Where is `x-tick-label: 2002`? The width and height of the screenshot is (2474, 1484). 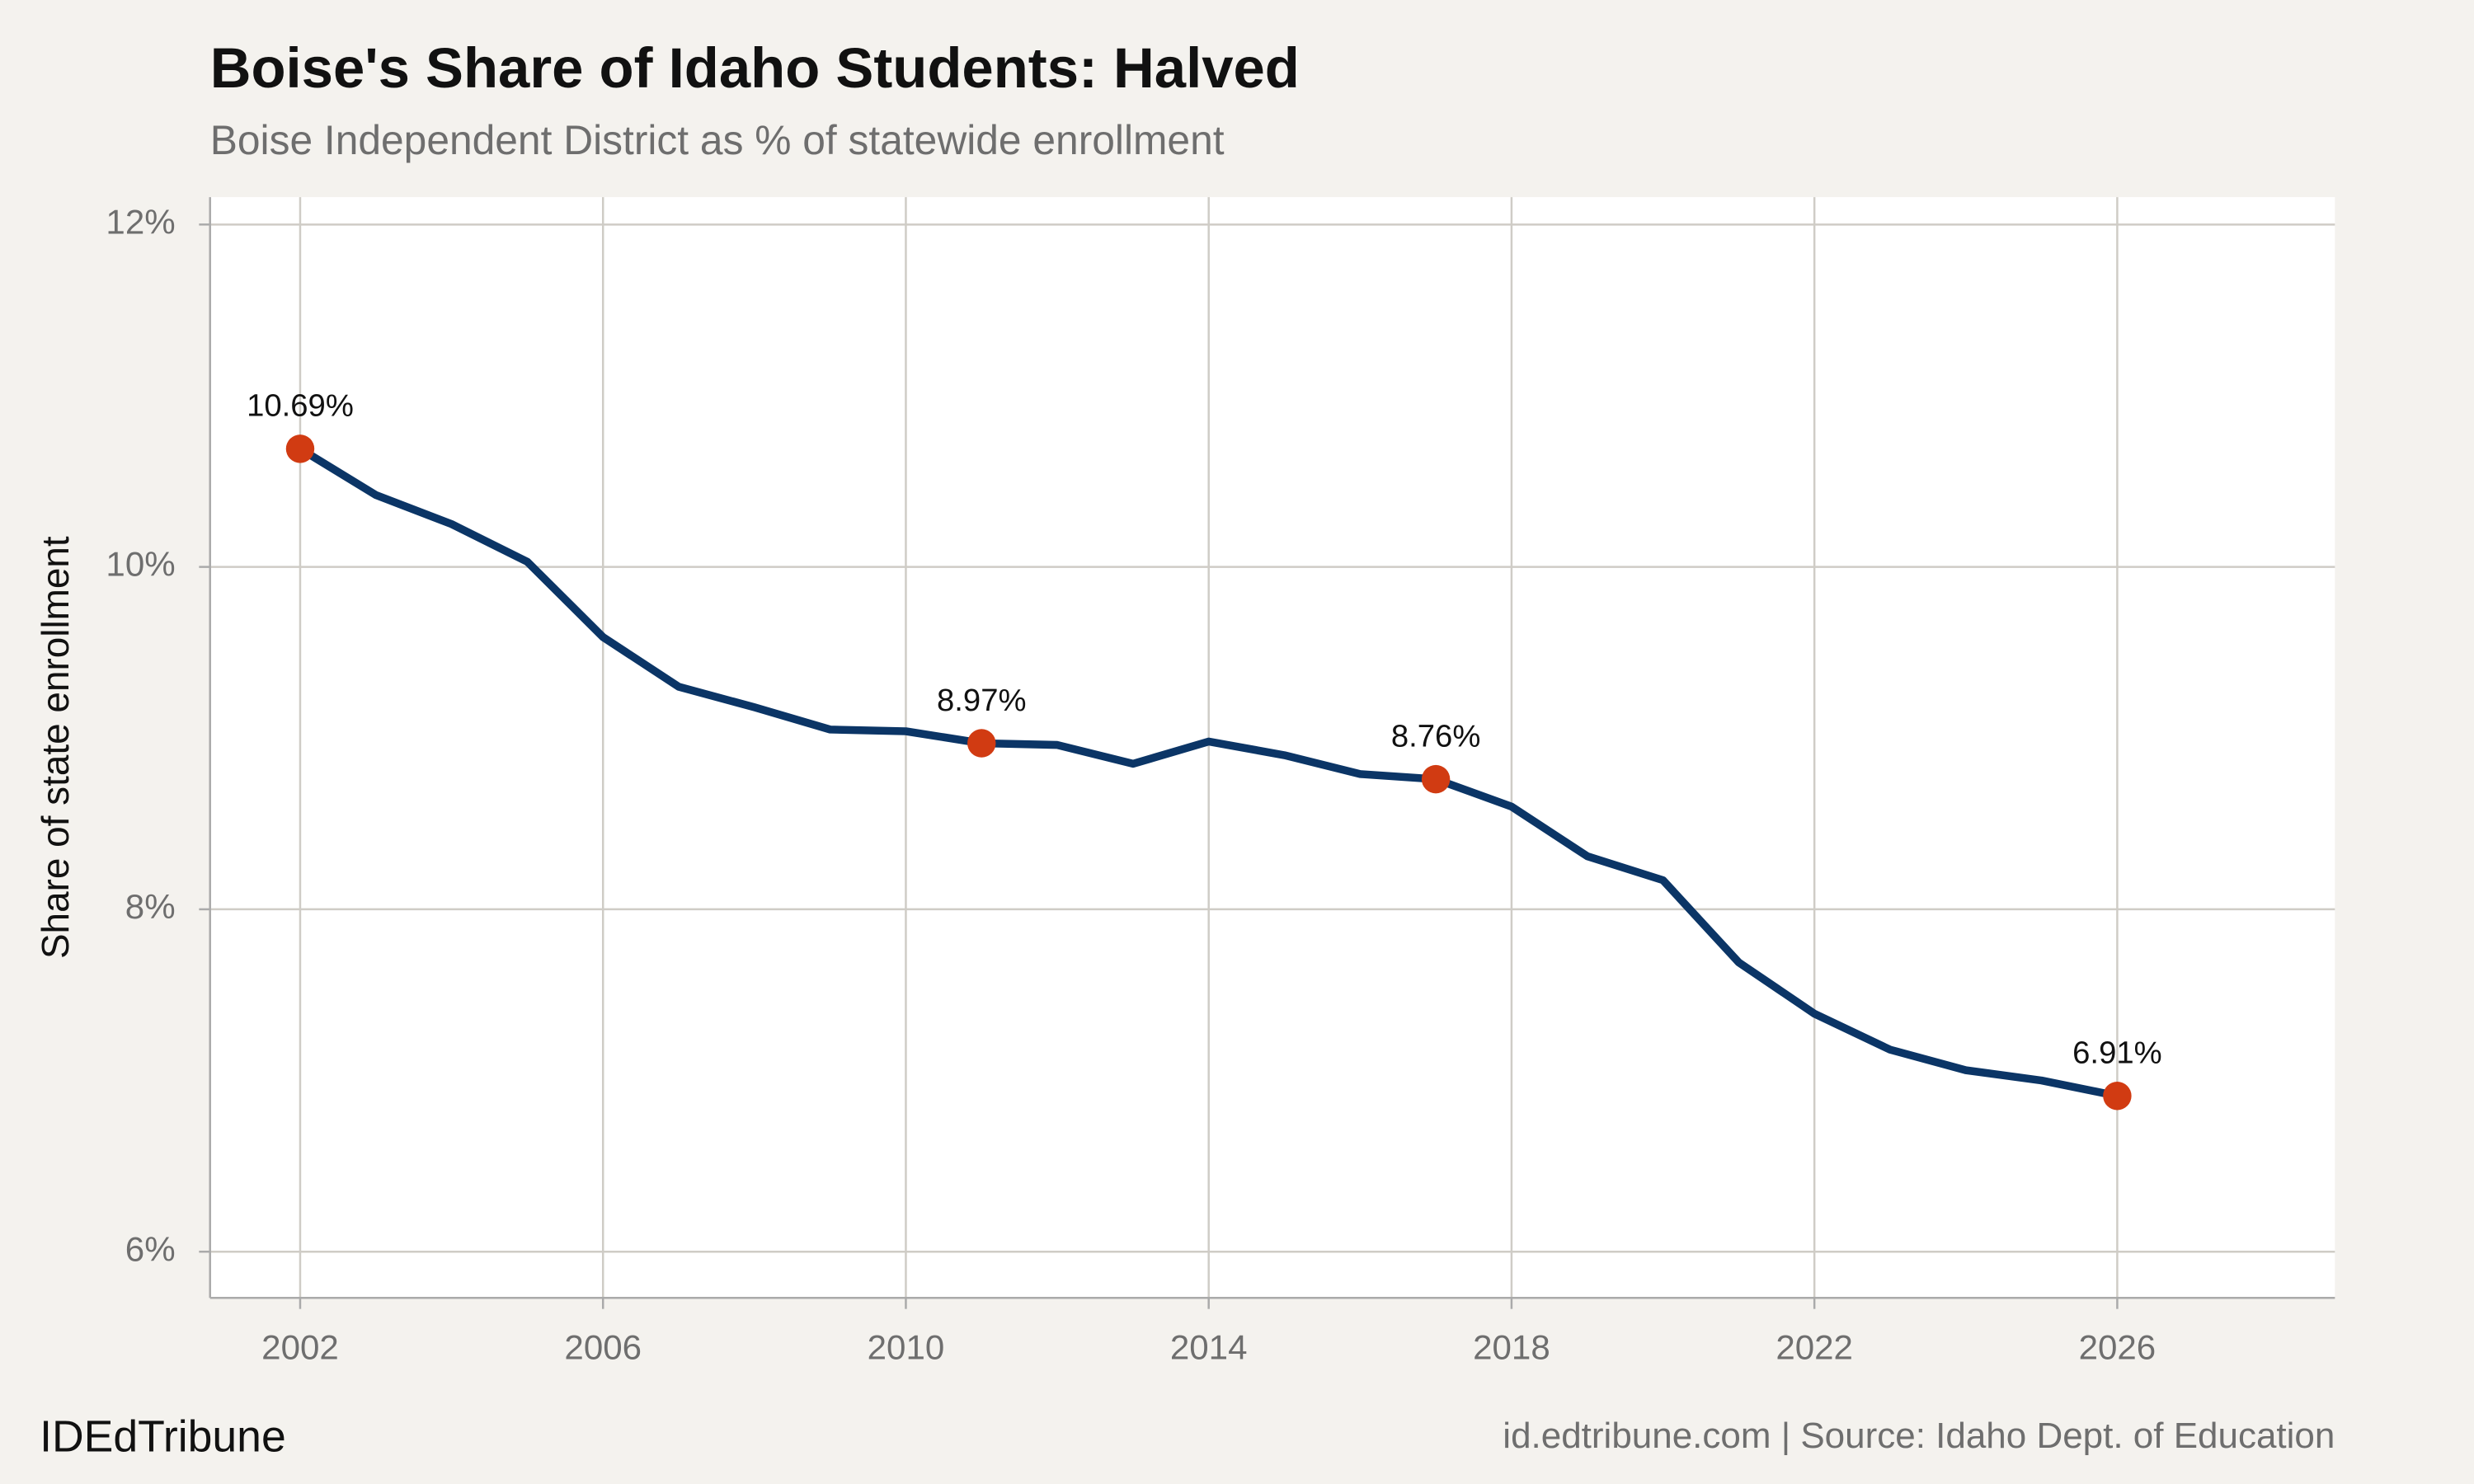
x-tick-label: 2002 is located at coordinates (300, 1347).